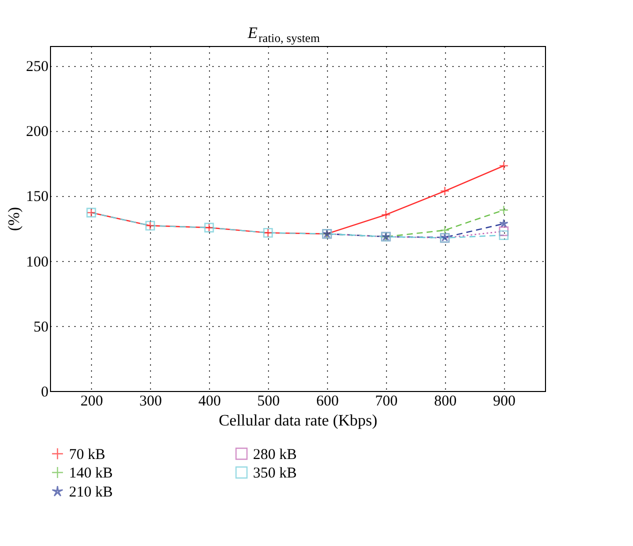 The image size is (633, 546). Describe the element at coordinates (275, 454) in the screenshot. I see `legend-label: 280 kB` at that location.